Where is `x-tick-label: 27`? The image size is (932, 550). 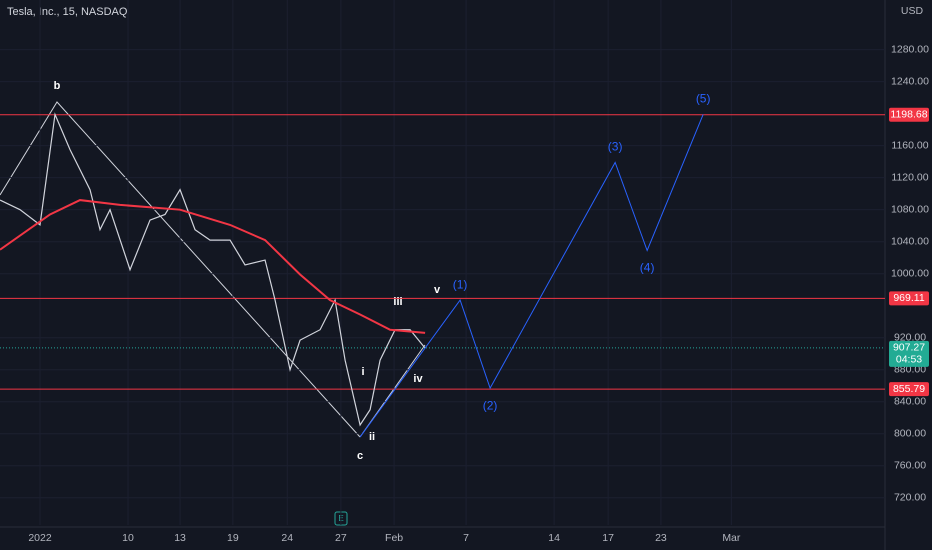
x-tick-label: 27 is located at coordinates (341, 538).